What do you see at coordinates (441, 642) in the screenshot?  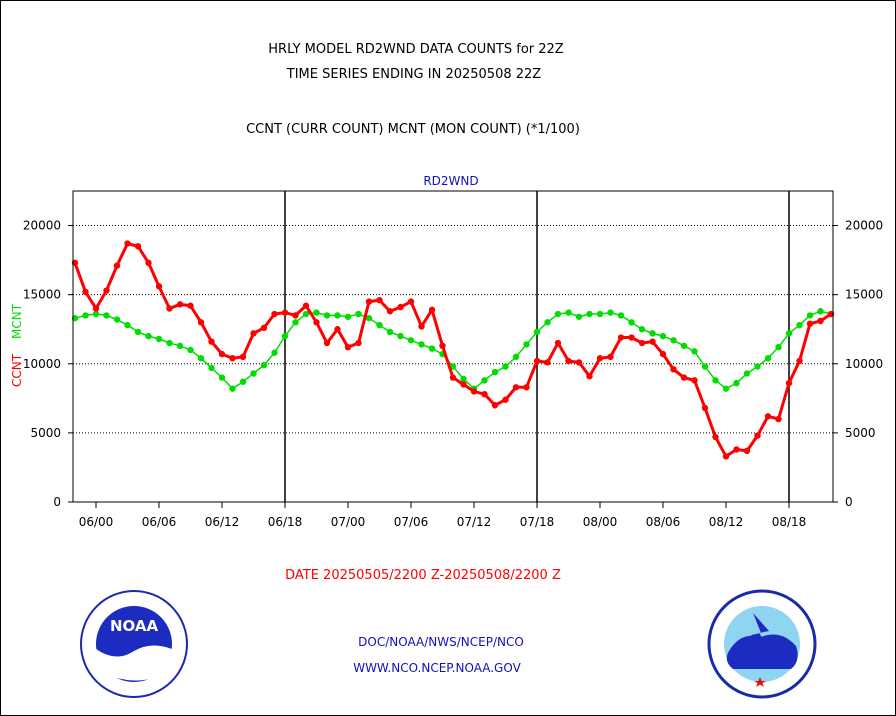 I see `footer-org: DOC/NOAA/NWS/NCEP/NCO` at bounding box center [441, 642].